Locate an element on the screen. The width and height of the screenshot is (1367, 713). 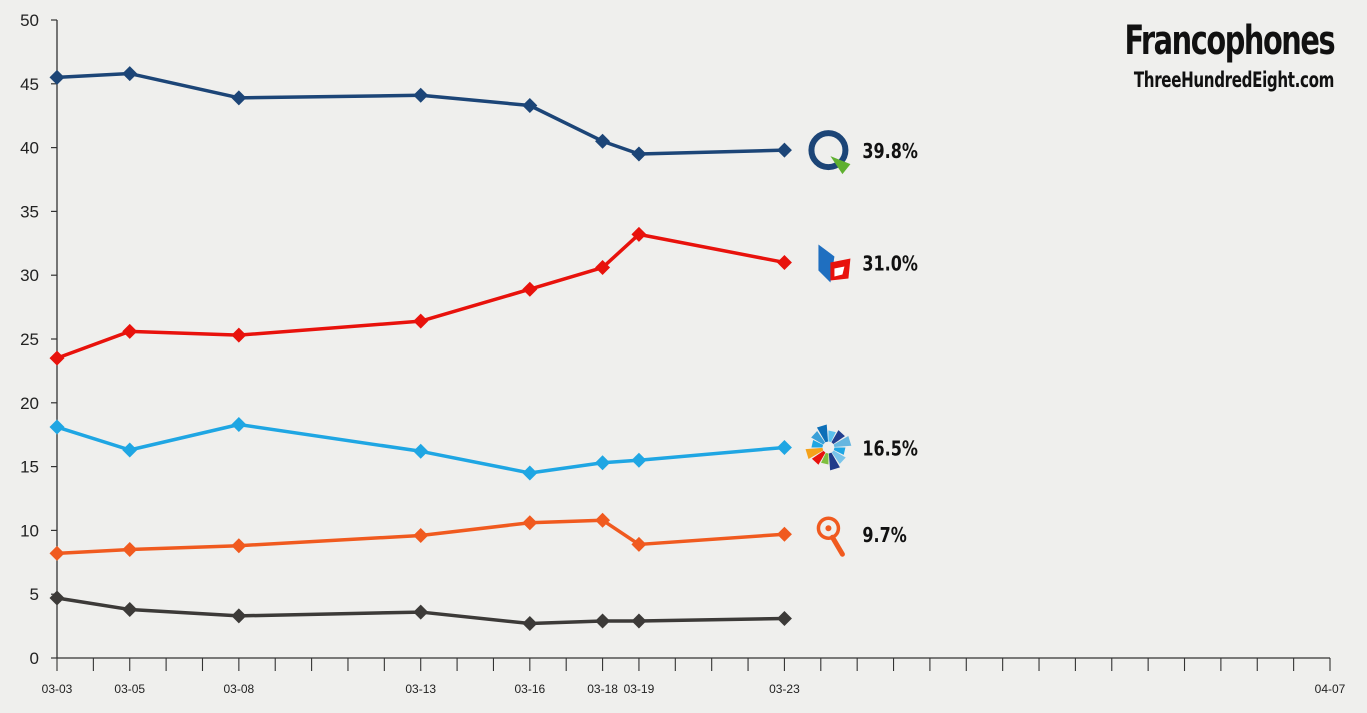
series-line-parti-qu-b-cois is located at coordinates (420, 113).